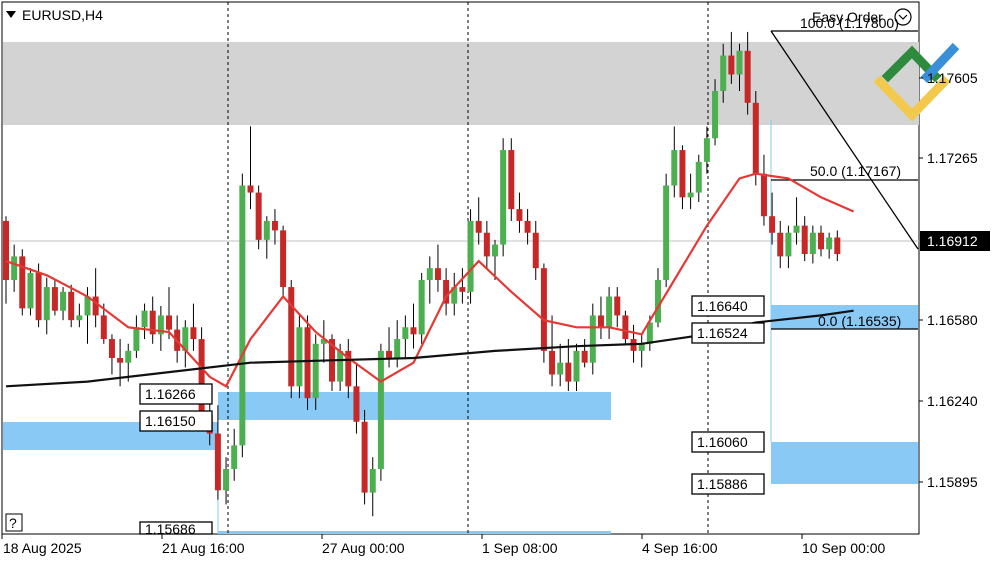  What do you see at coordinates (62, 15) in the screenshot?
I see `symbol-label: EURUSD,H4` at bounding box center [62, 15].